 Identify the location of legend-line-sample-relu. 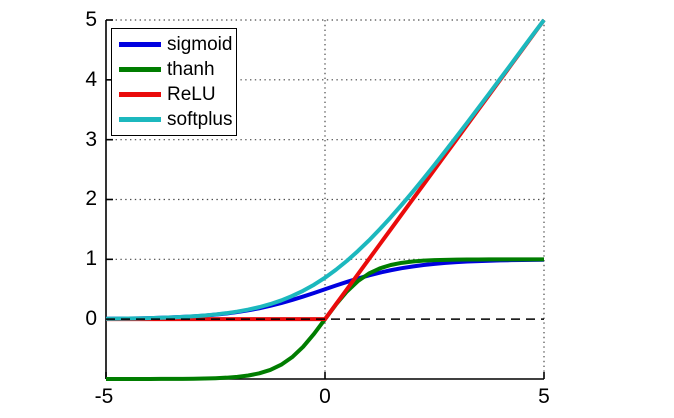
(140, 94).